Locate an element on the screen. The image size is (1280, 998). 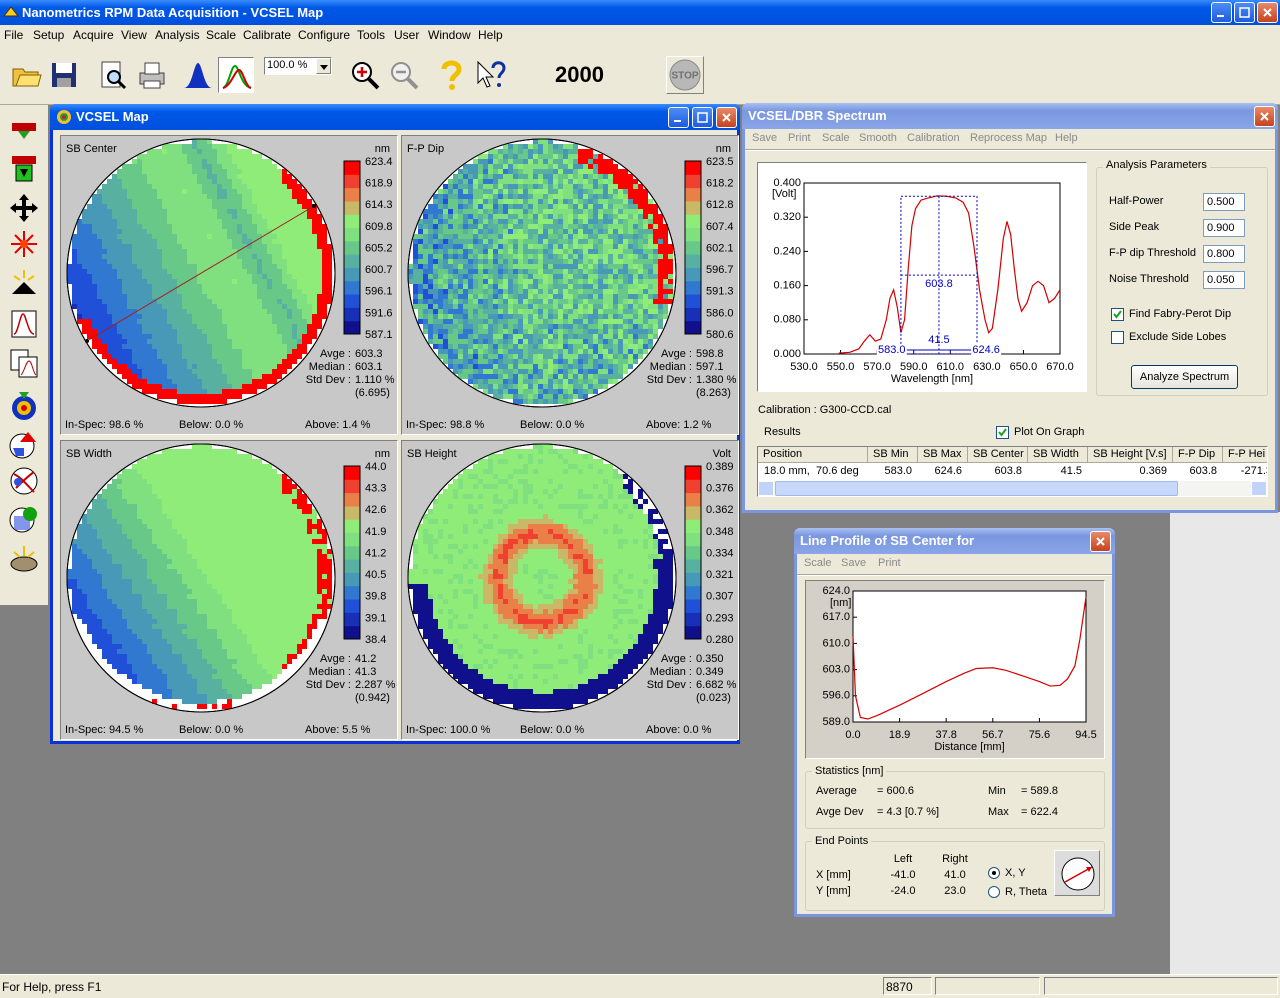
menu-item: Help is located at coordinates (490, 35).